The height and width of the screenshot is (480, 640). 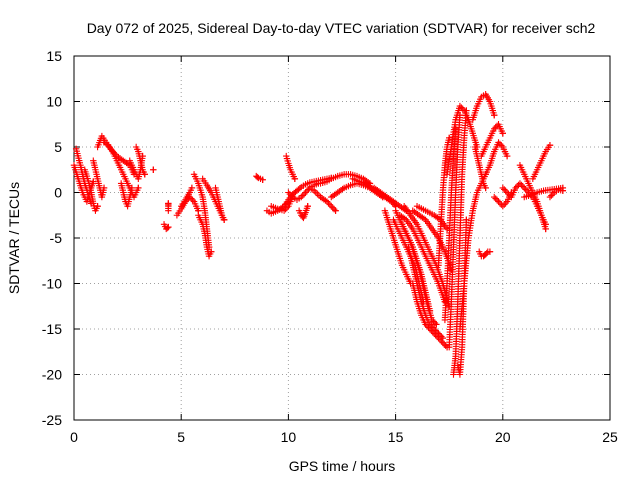 I want to click on y-tick-label: 5, so click(x=58, y=147).